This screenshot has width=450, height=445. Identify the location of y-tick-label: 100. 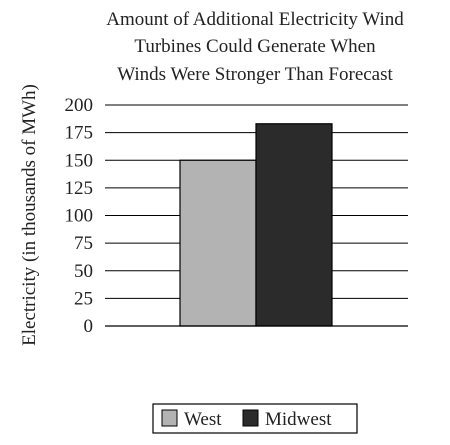
(79, 216).